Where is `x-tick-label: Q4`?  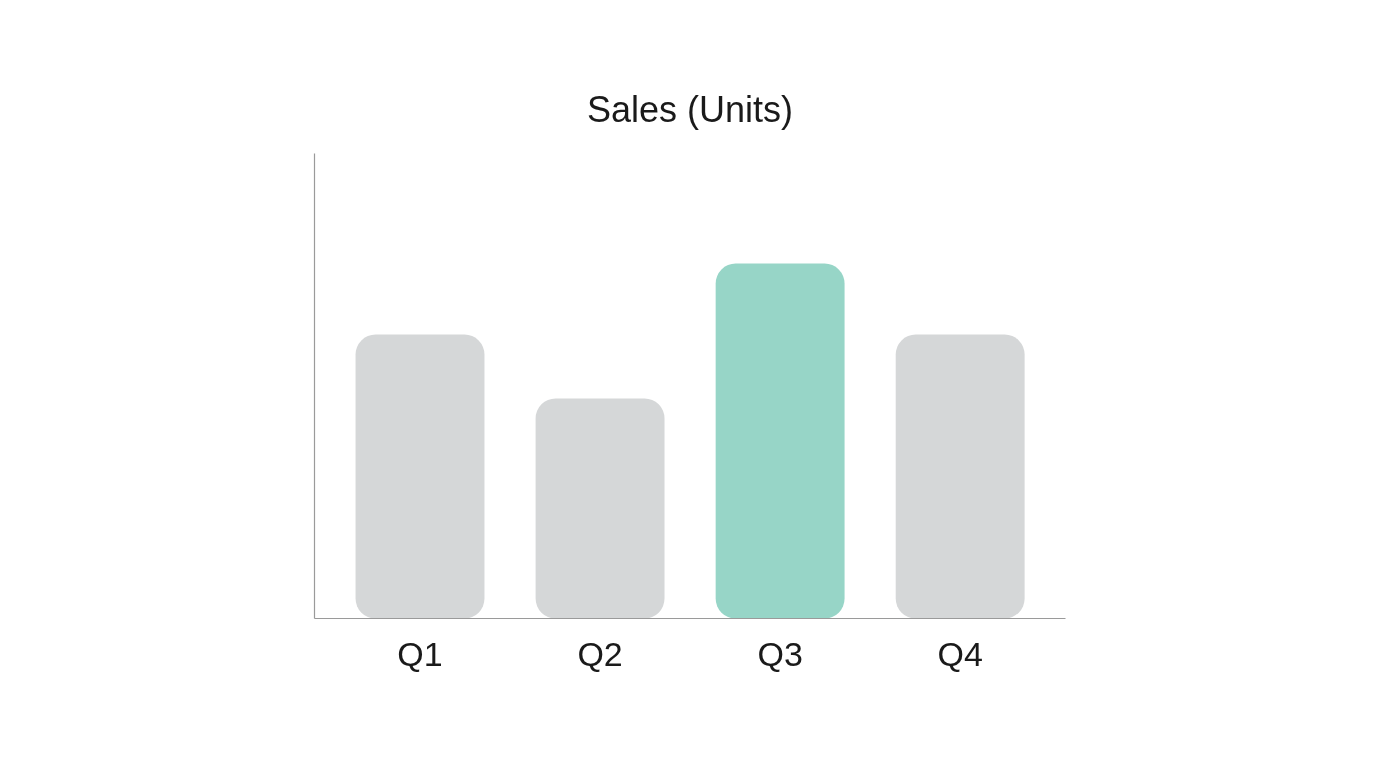
x-tick-label: Q4 is located at coordinates (960, 653).